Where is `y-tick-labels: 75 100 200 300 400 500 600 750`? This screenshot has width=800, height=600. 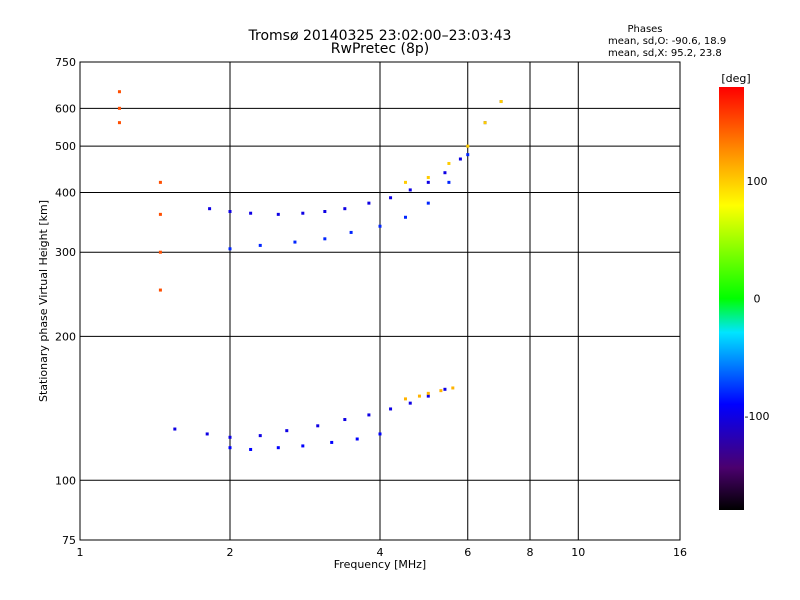
y-tick-labels: 75 100 200 300 400 500 600 750 is located at coordinates (65, 301).